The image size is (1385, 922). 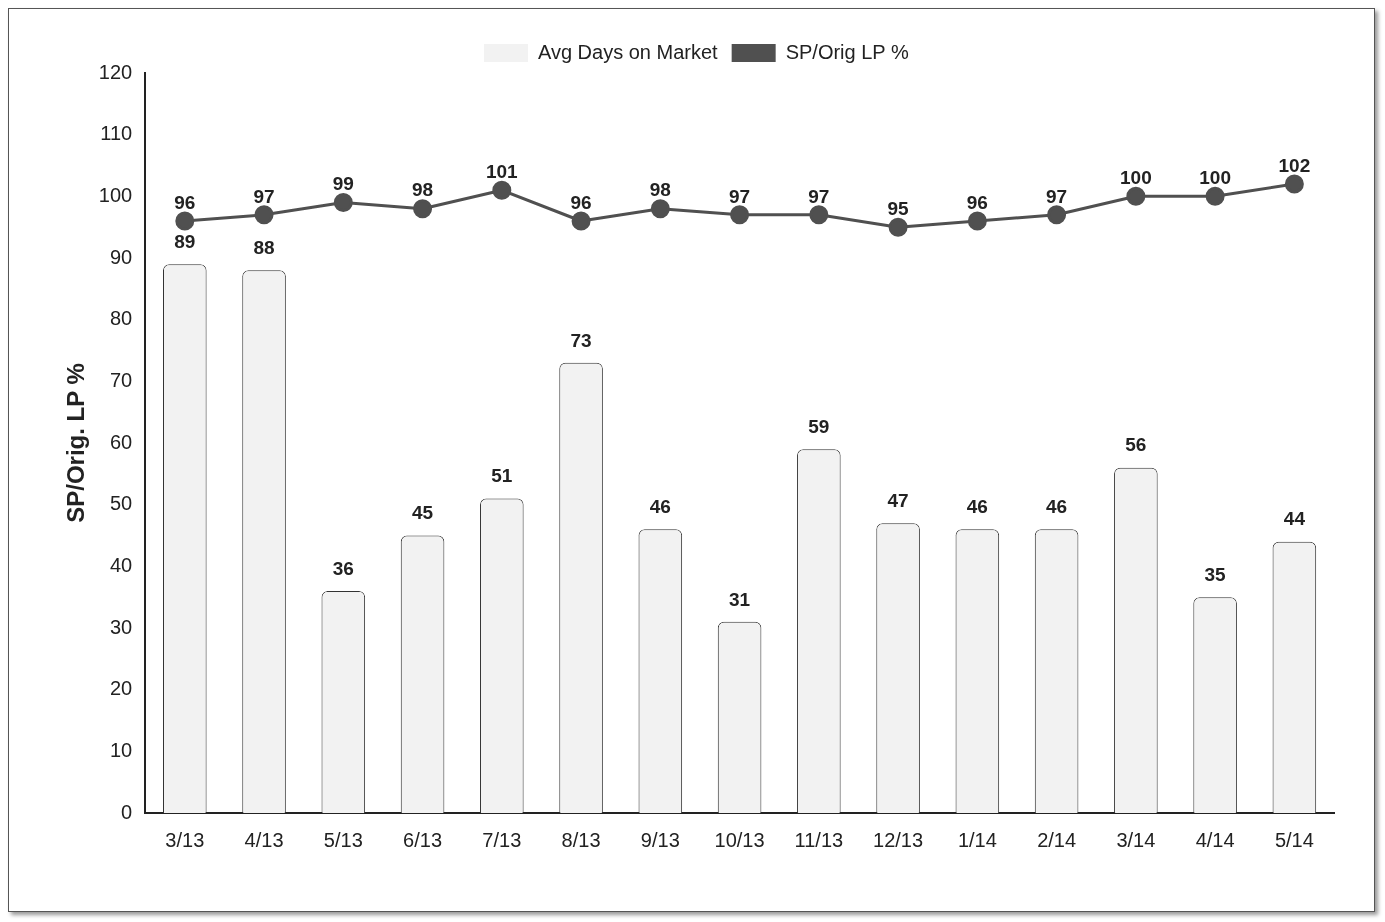 I want to click on legend-label: Avg Days on Market, so click(x=628, y=51).